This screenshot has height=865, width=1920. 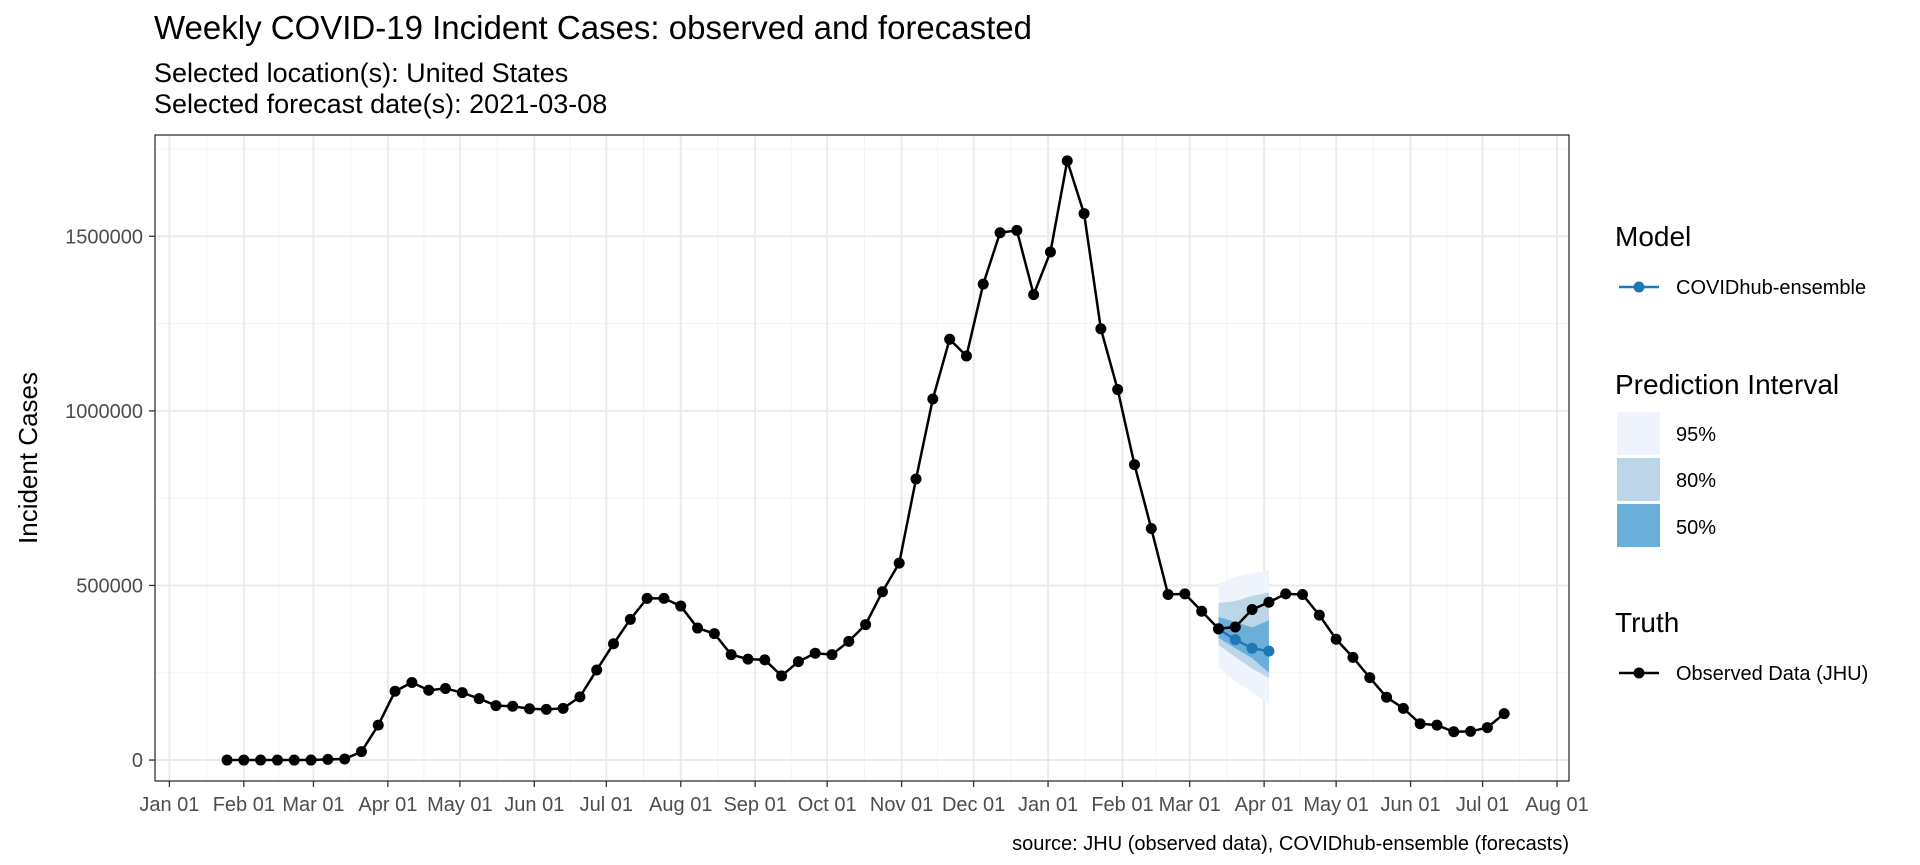 I want to click on x-tick-label: Jan 01, so click(x=169, y=805).